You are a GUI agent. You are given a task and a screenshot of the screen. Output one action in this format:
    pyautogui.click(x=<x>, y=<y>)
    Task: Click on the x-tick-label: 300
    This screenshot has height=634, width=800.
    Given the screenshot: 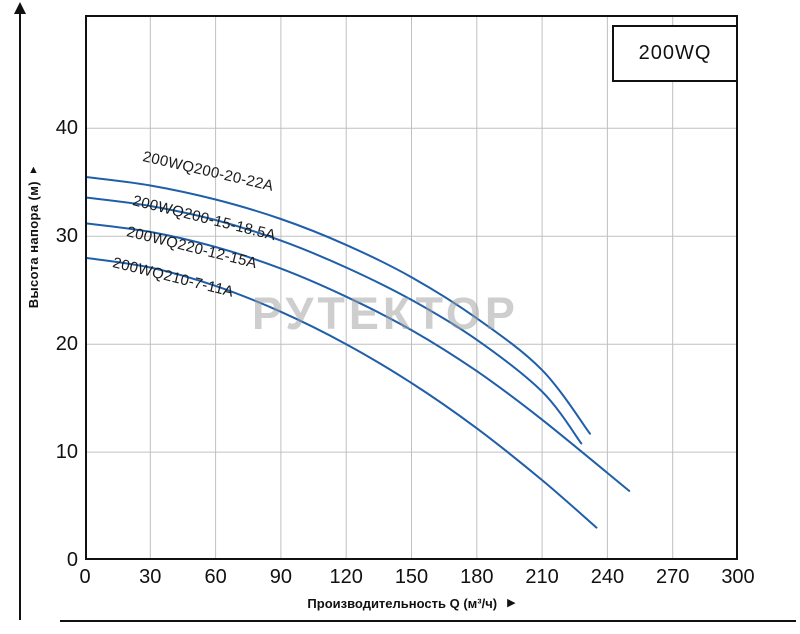 What is the action you would take?
    pyautogui.click(x=738, y=577)
    